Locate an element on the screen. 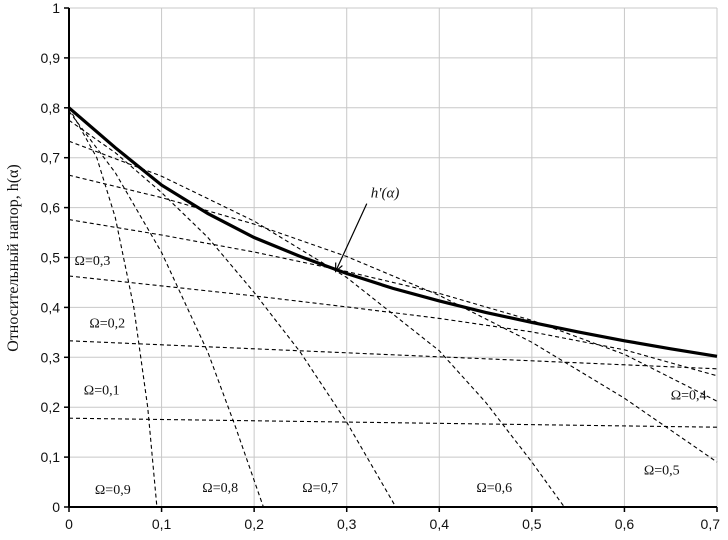 The width and height of the screenshot is (728, 540). x-tick-labels: 0 0,1 0,2 0,3 0,4 0,5 0,6 0,7 is located at coordinates (392, 524).